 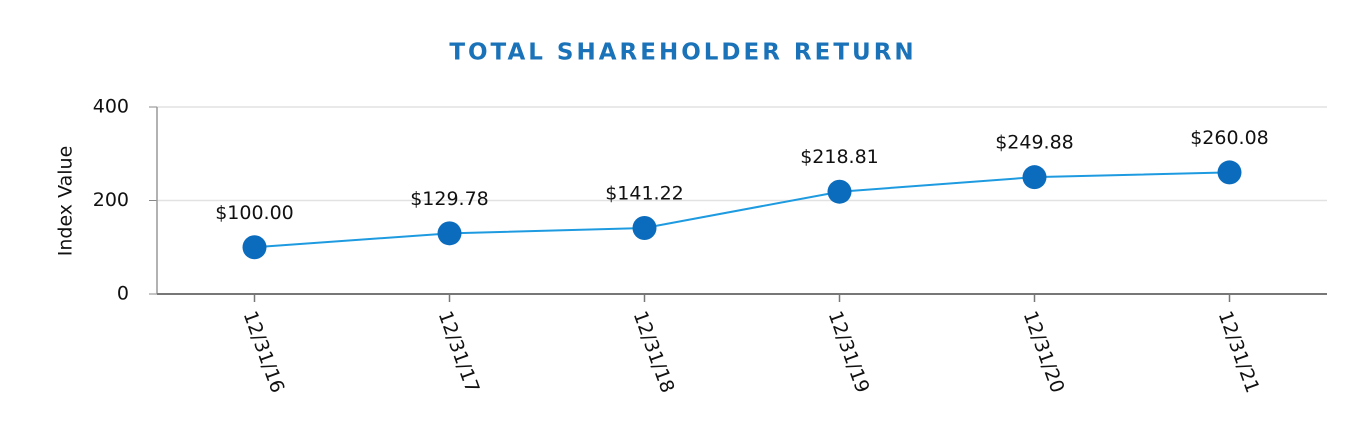 I want to click on x-tick-label: 12/31/21, so click(x=1239, y=352).